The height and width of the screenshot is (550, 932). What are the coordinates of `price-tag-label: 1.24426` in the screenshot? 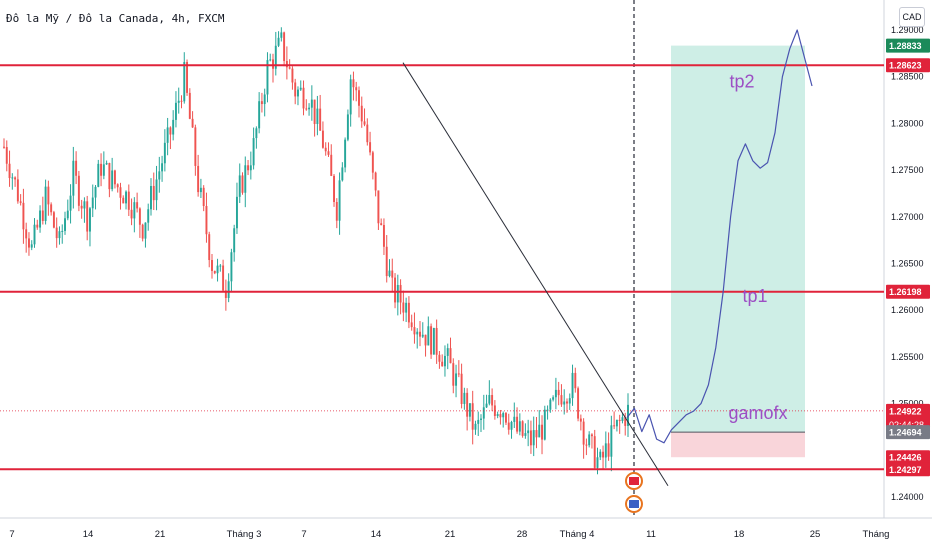 It's located at (905, 458).